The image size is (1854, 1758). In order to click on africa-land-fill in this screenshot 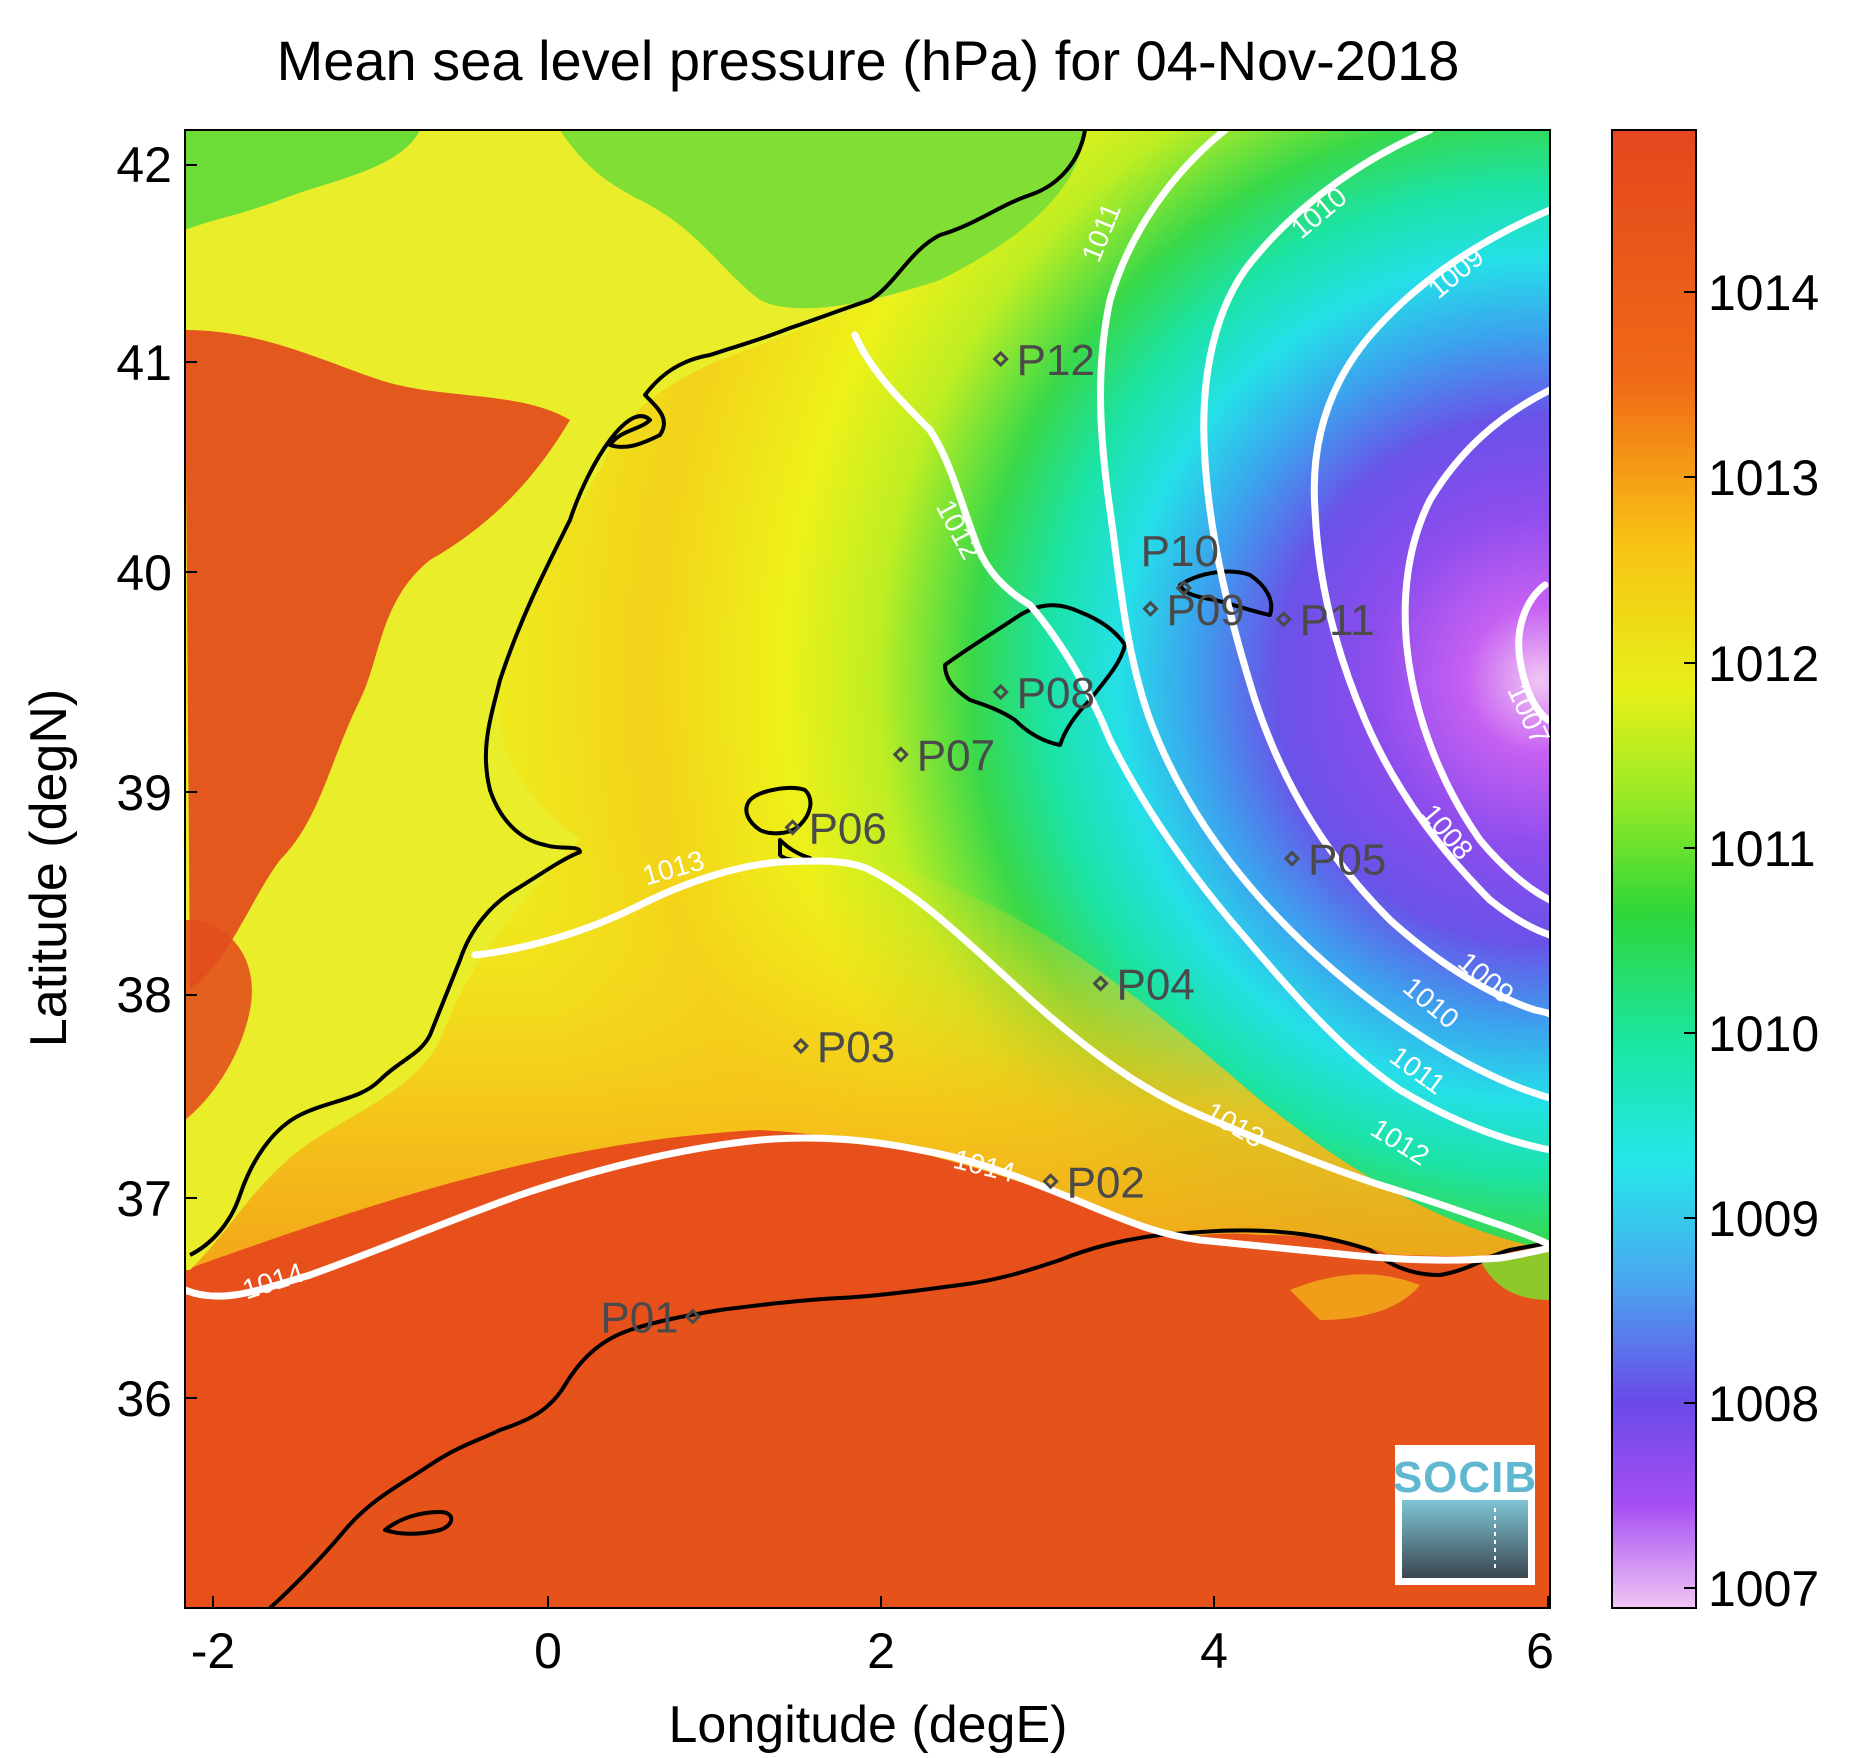, I will do `click(910, 1420)`.